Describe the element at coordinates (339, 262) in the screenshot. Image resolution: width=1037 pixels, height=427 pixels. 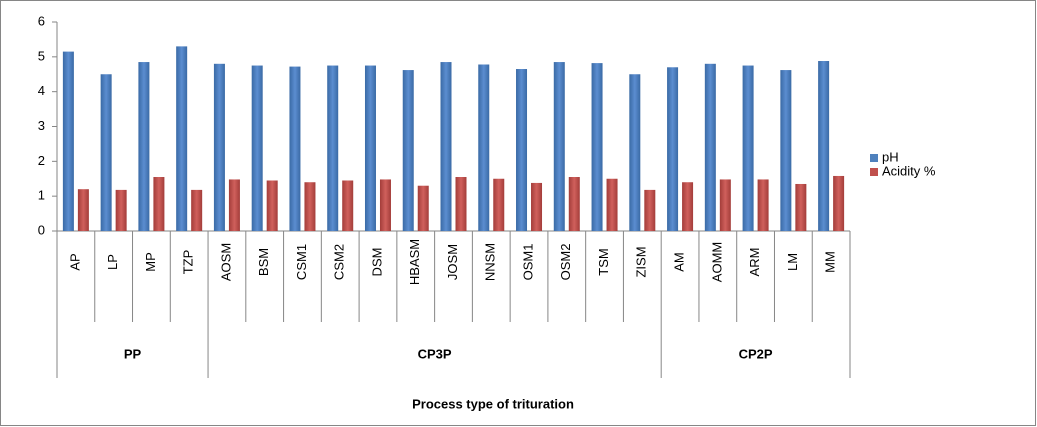
I see `x-tick-label: CSM2` at that location.